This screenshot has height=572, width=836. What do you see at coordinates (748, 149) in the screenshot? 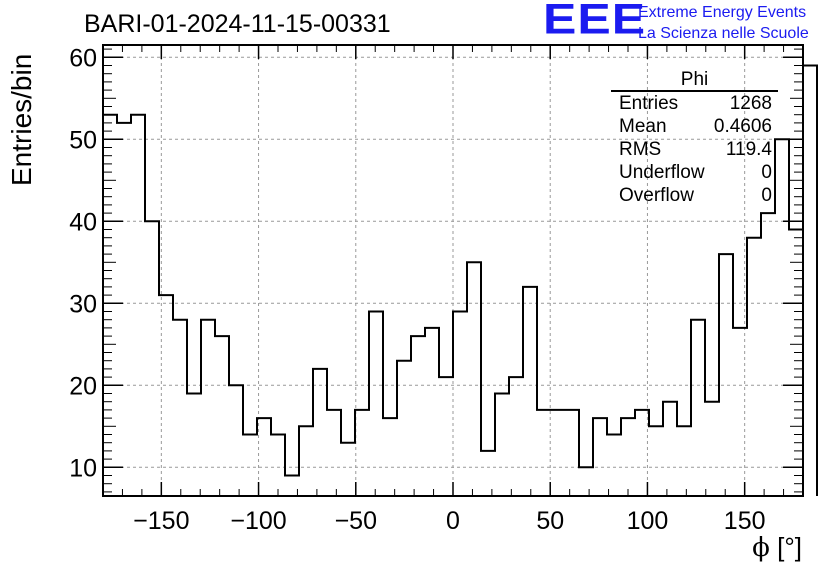
I see `stats-value: 119.4` at bounding box center [748, 149].